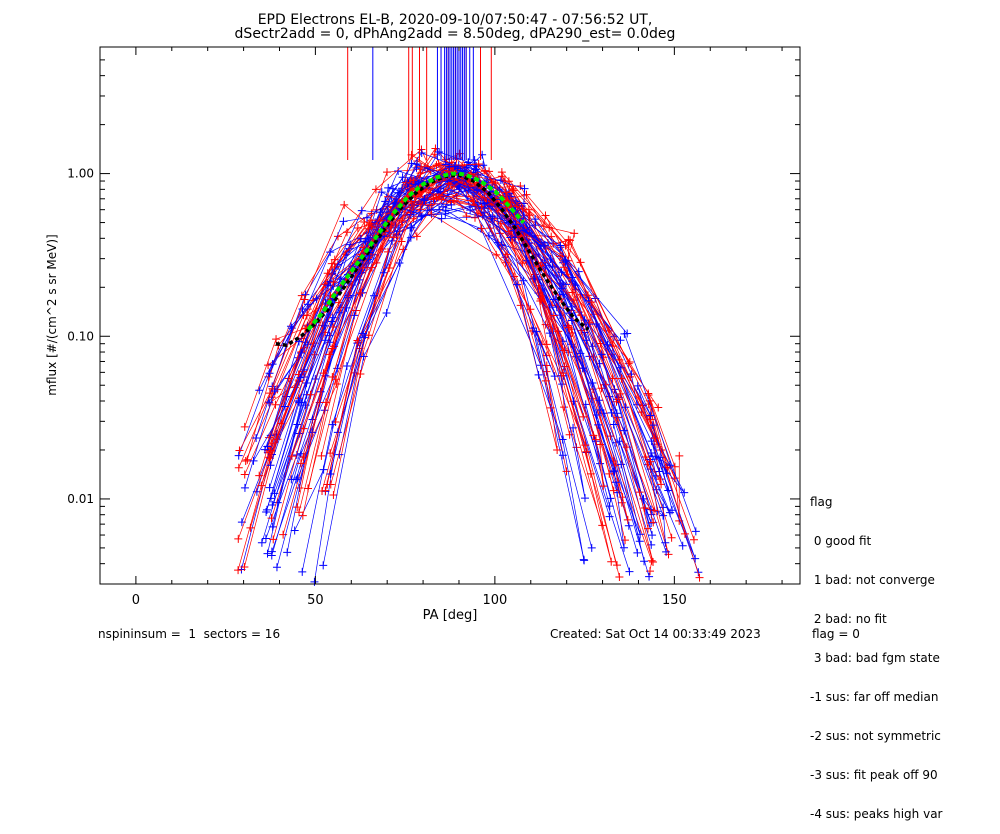 The image size is (1000, 834). Describe the element at coordinates (848, 619) in the screenshot. I see `legend-entry: 2 bad: no fit` at that location.